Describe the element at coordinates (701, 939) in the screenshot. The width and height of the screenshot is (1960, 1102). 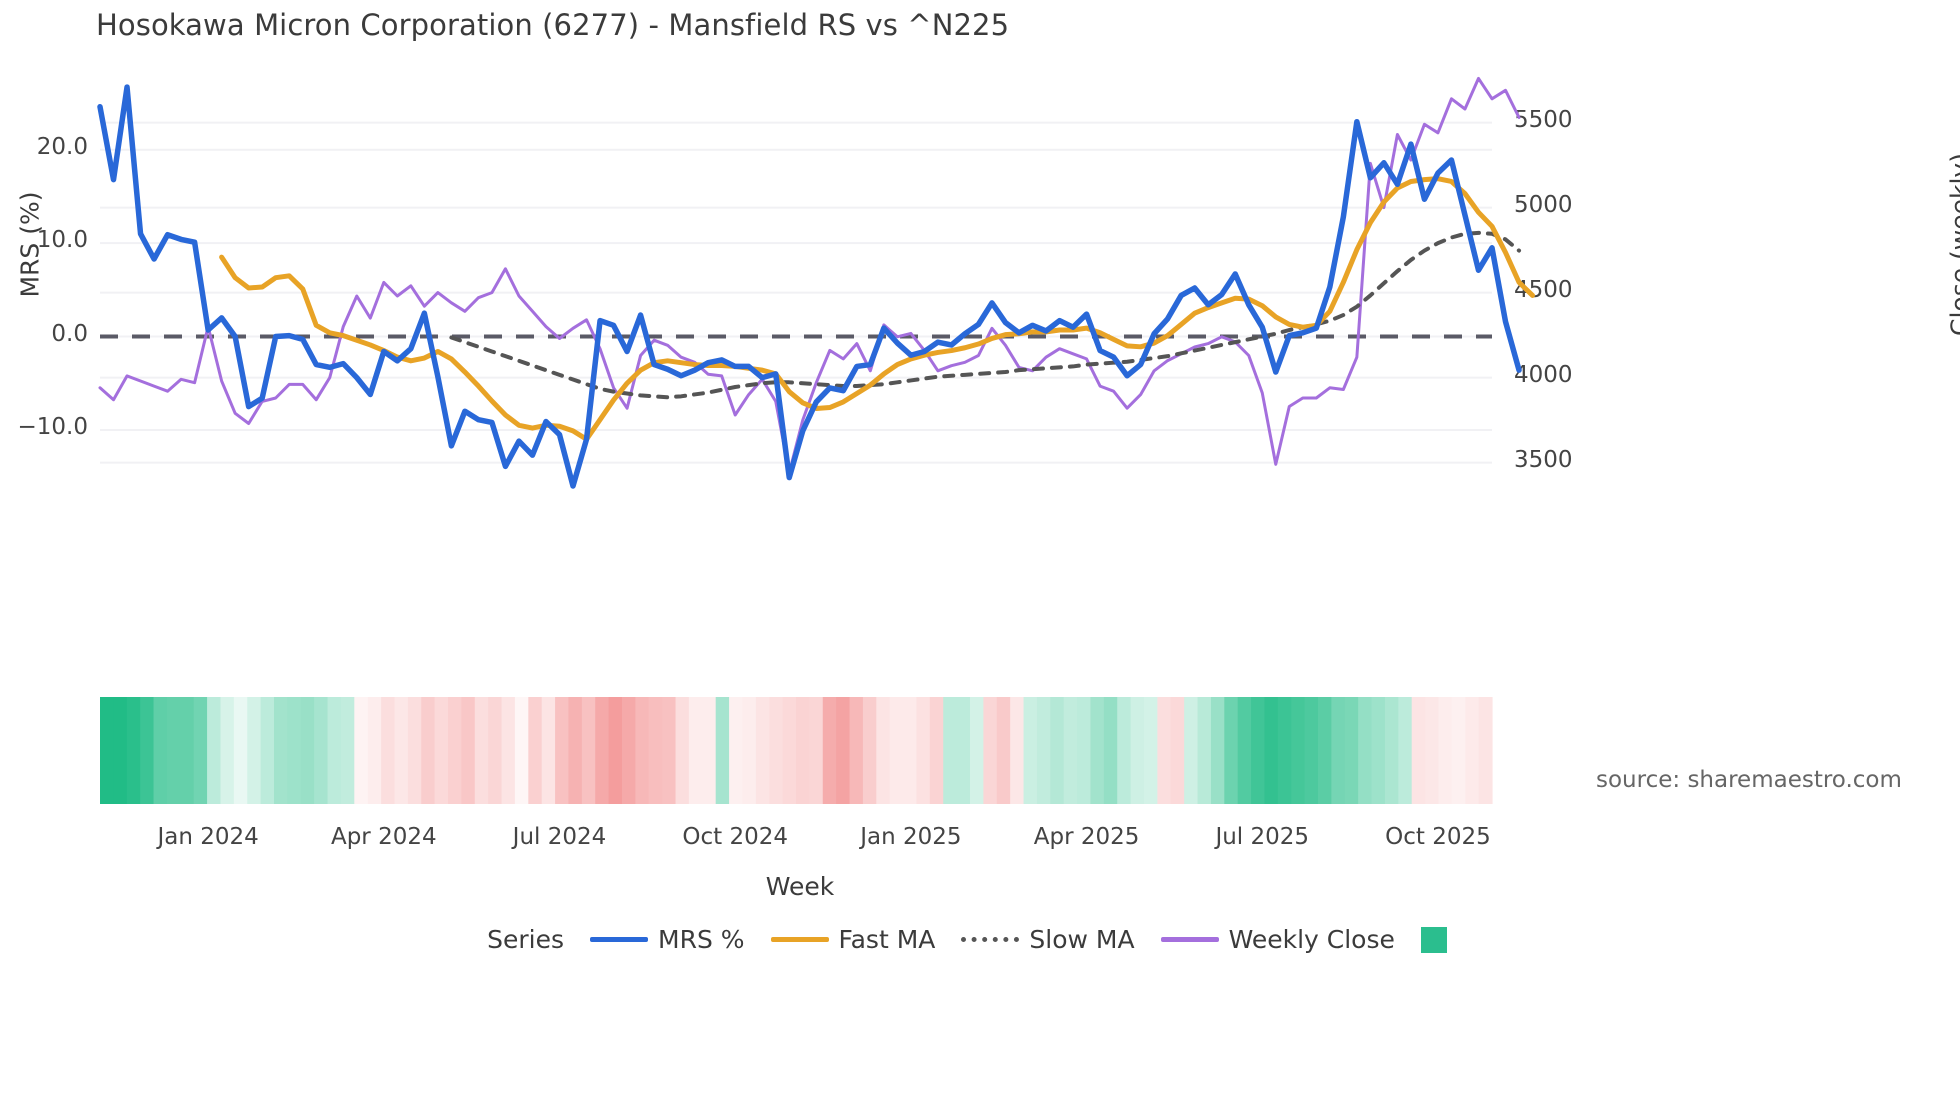
I see `legend-label: MRS %` at that location.